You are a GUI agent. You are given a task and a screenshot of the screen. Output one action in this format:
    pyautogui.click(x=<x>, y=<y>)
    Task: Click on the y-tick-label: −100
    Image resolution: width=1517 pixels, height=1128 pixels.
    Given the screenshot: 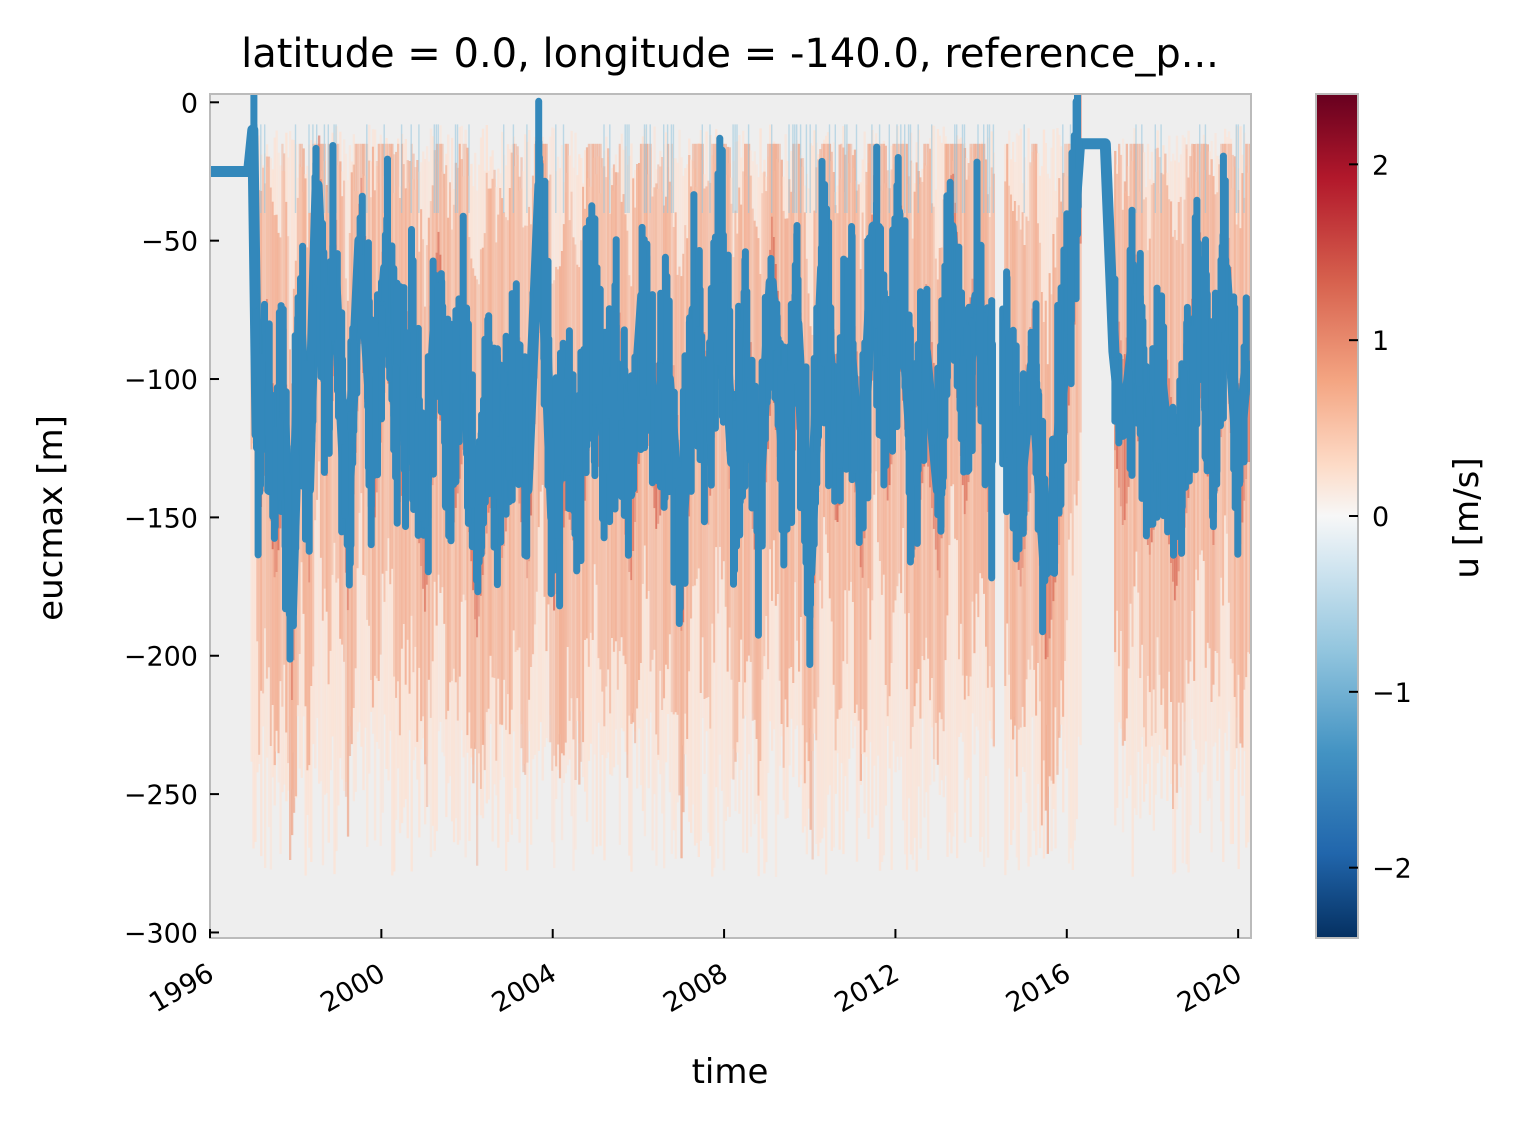 What is the action you would take?
    pyautogui.click(x=161, y=380)
    